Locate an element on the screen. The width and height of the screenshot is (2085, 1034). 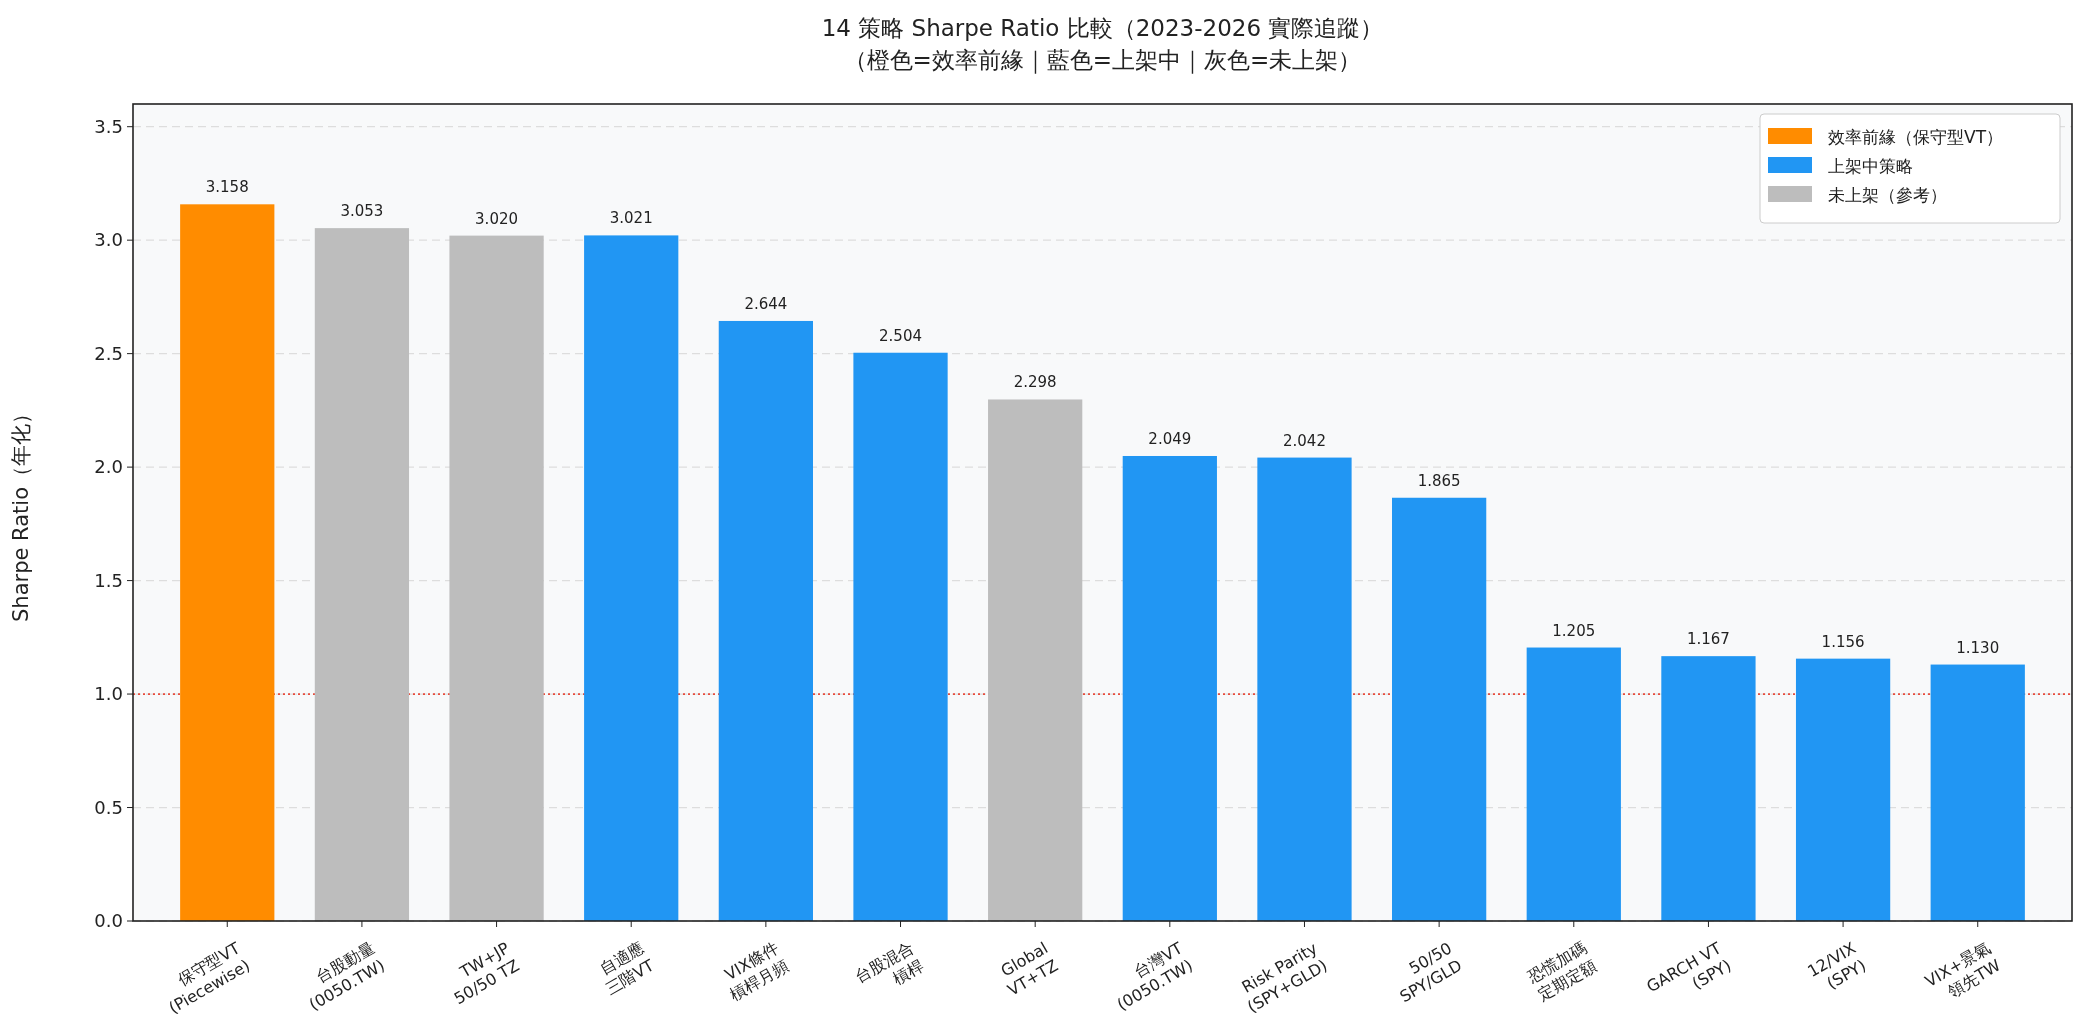
data-label: 1.156 is located at coordinates (1843, 641).